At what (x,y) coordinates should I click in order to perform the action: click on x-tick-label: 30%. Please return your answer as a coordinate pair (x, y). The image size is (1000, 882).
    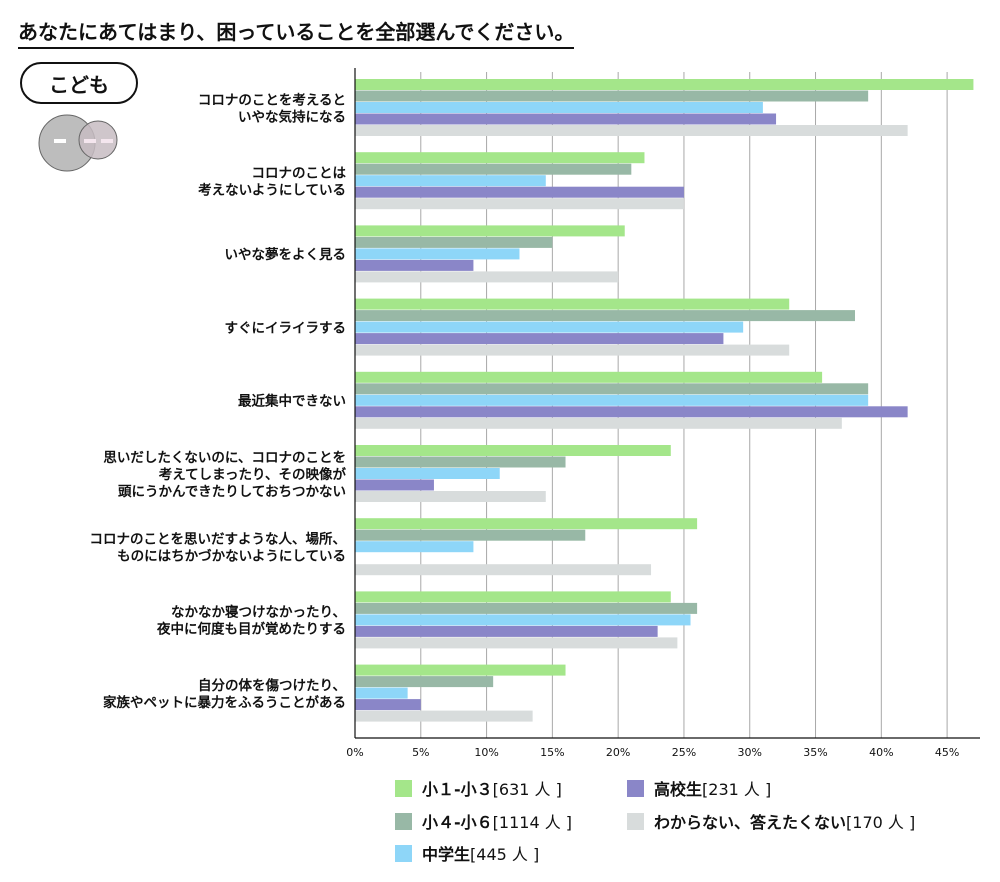
    Looking at the image, I should click on (750, 752).